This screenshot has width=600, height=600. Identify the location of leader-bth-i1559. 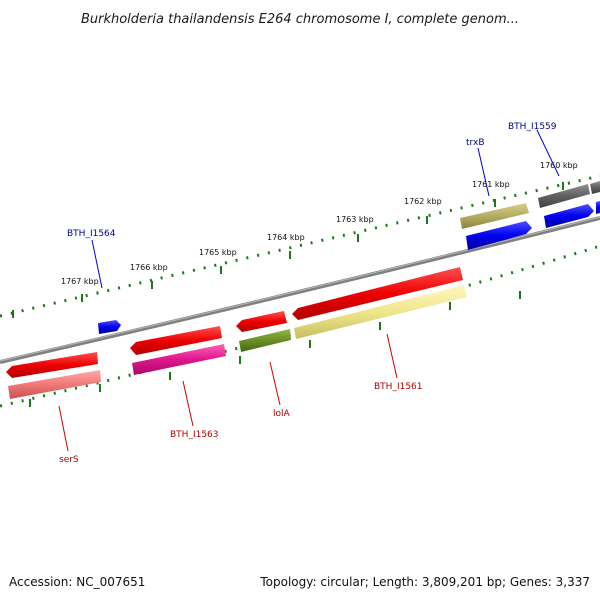
(548, 153).